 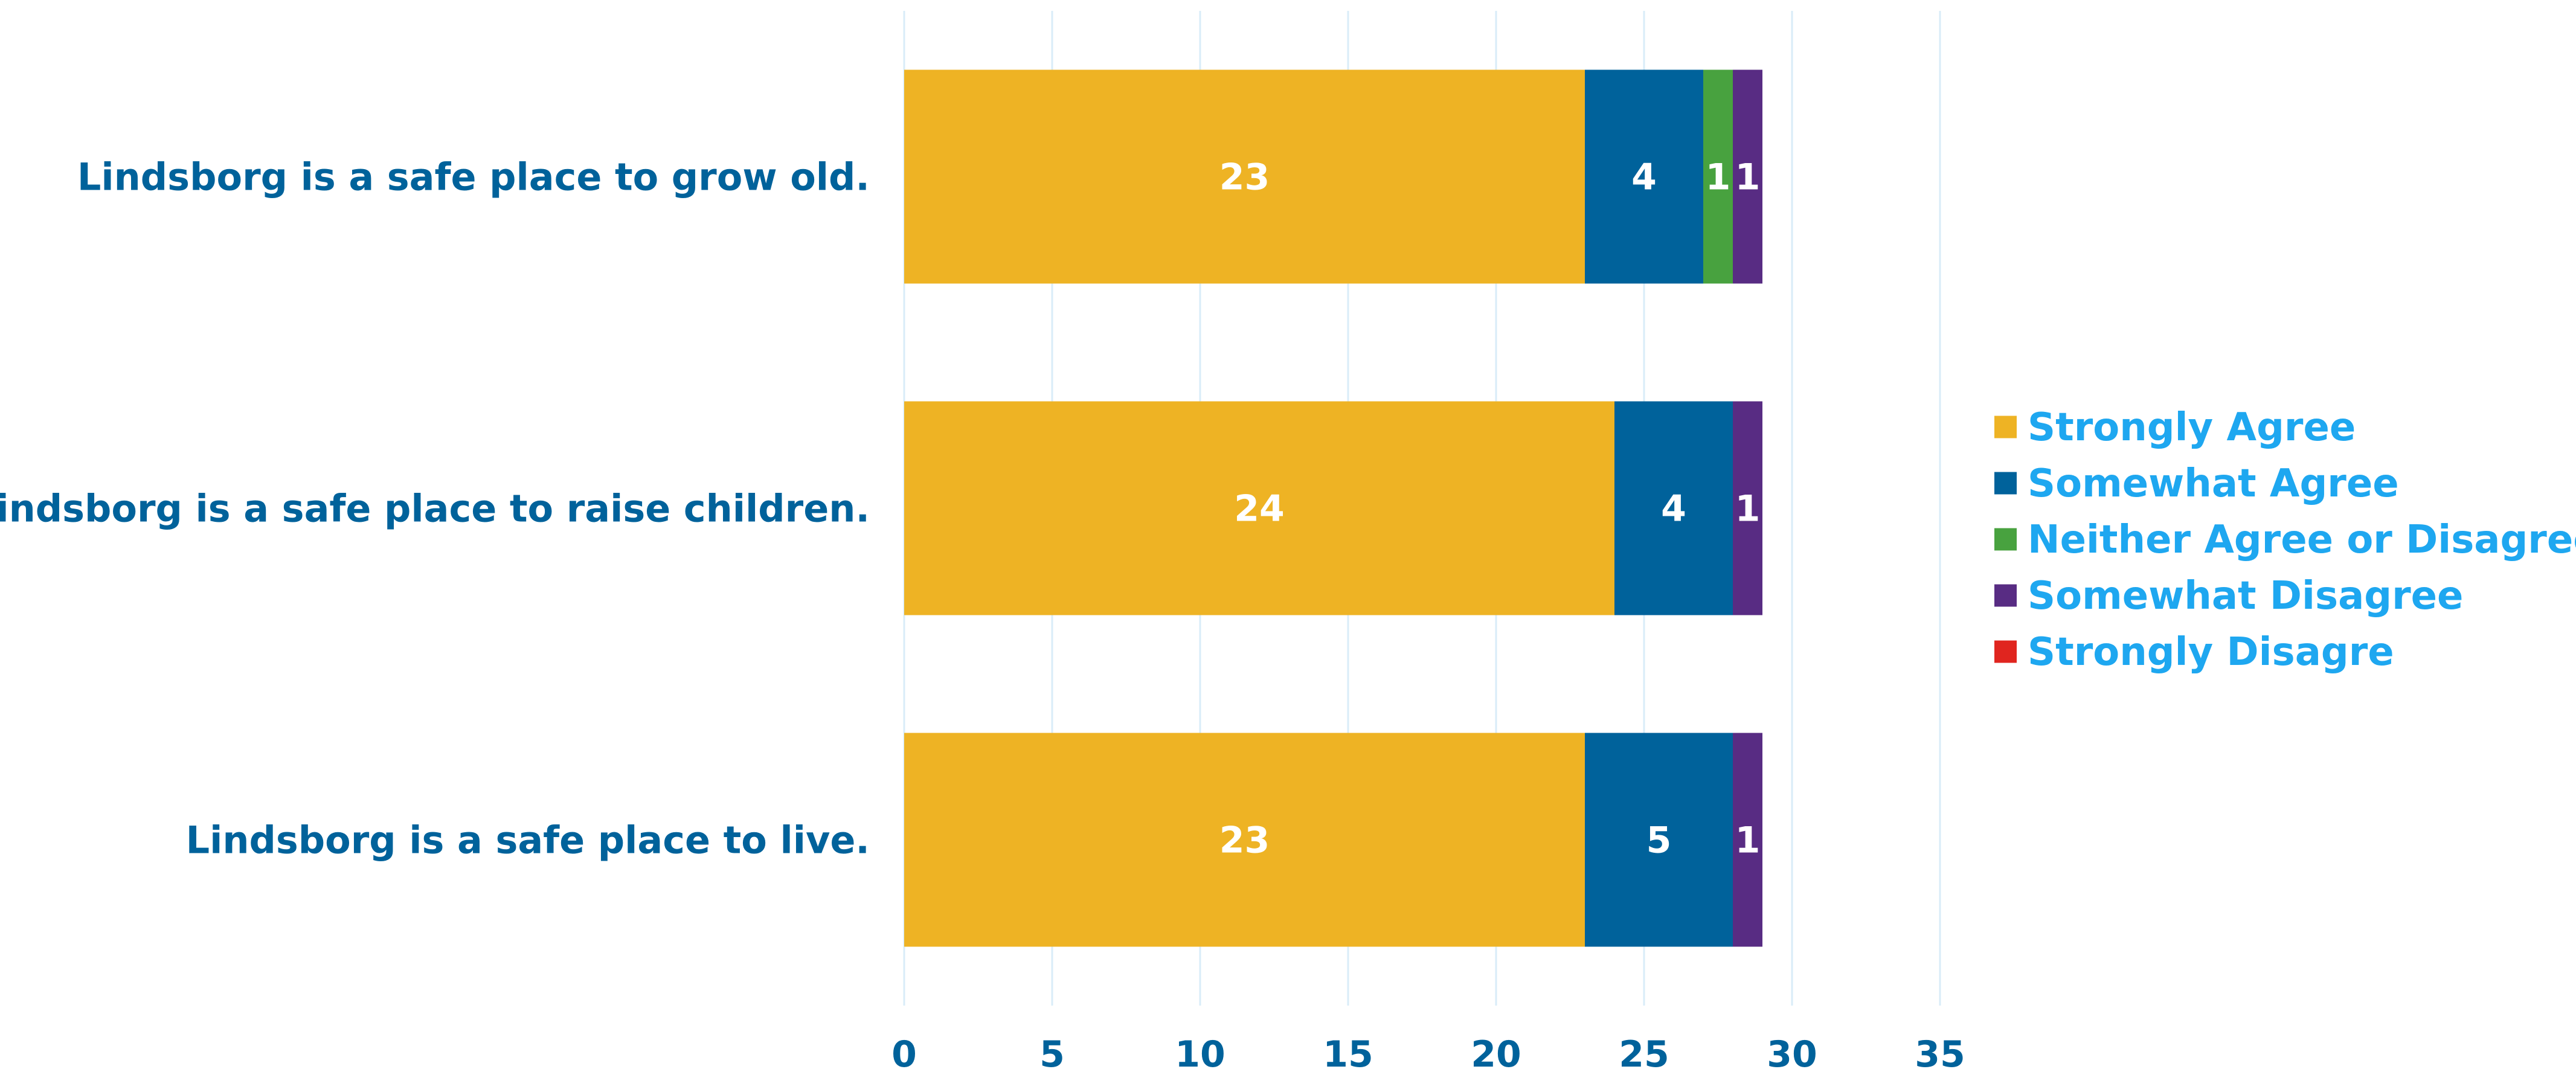 I want to click on data-label: 5, so click(x=1659, y=841).